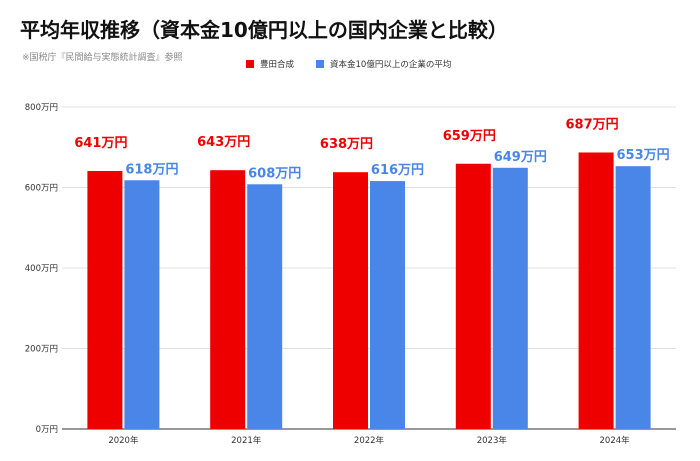  What do you see at coordinates (223, 142) in the screenshot?
I see `data-label: 643万円` at bounding box center [223, 142].